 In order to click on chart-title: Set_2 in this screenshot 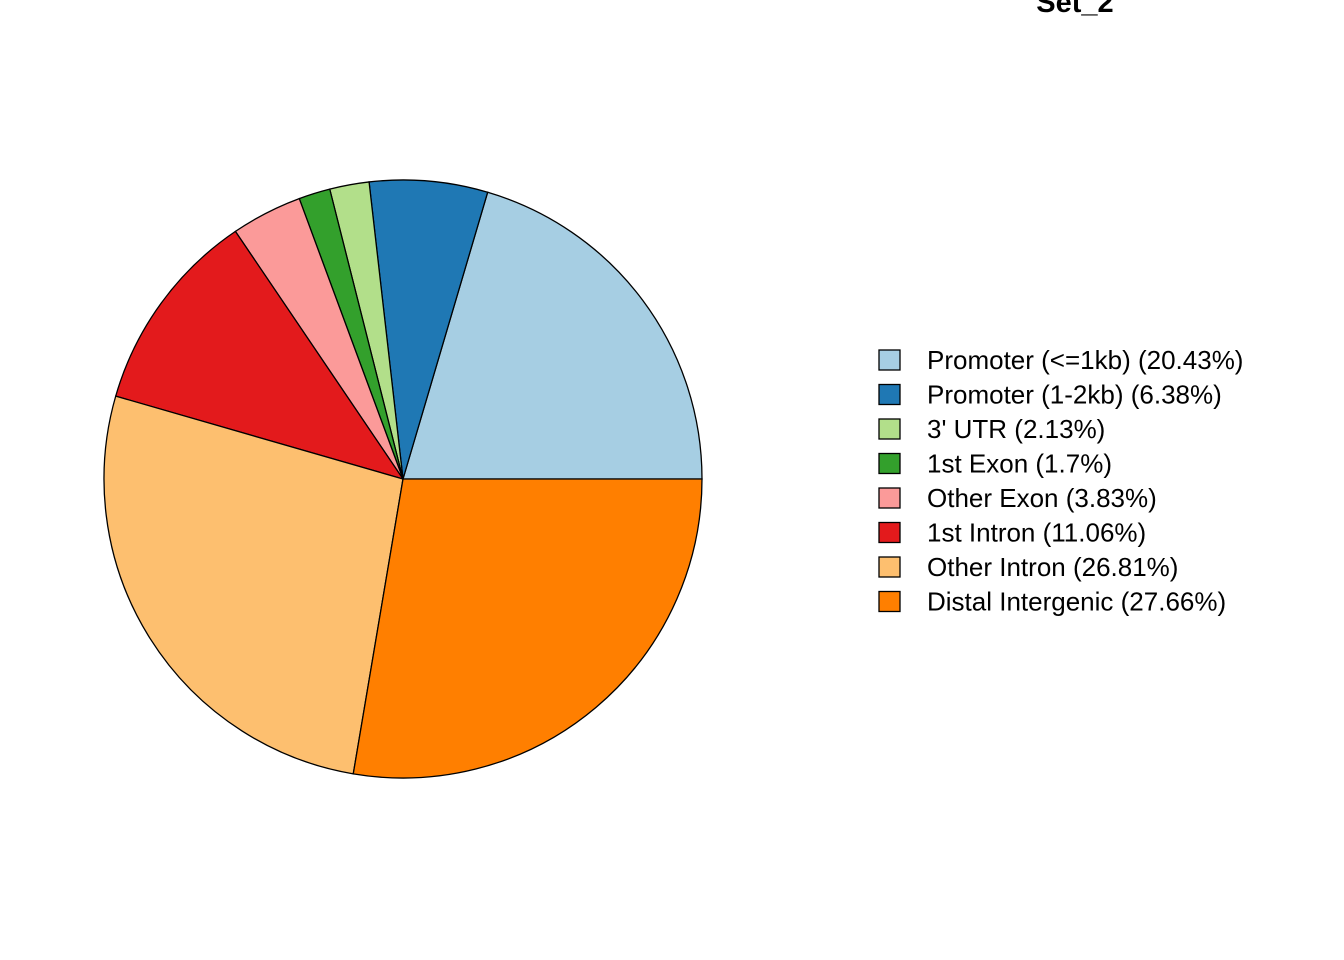, I will do `click(1074, 9)`.